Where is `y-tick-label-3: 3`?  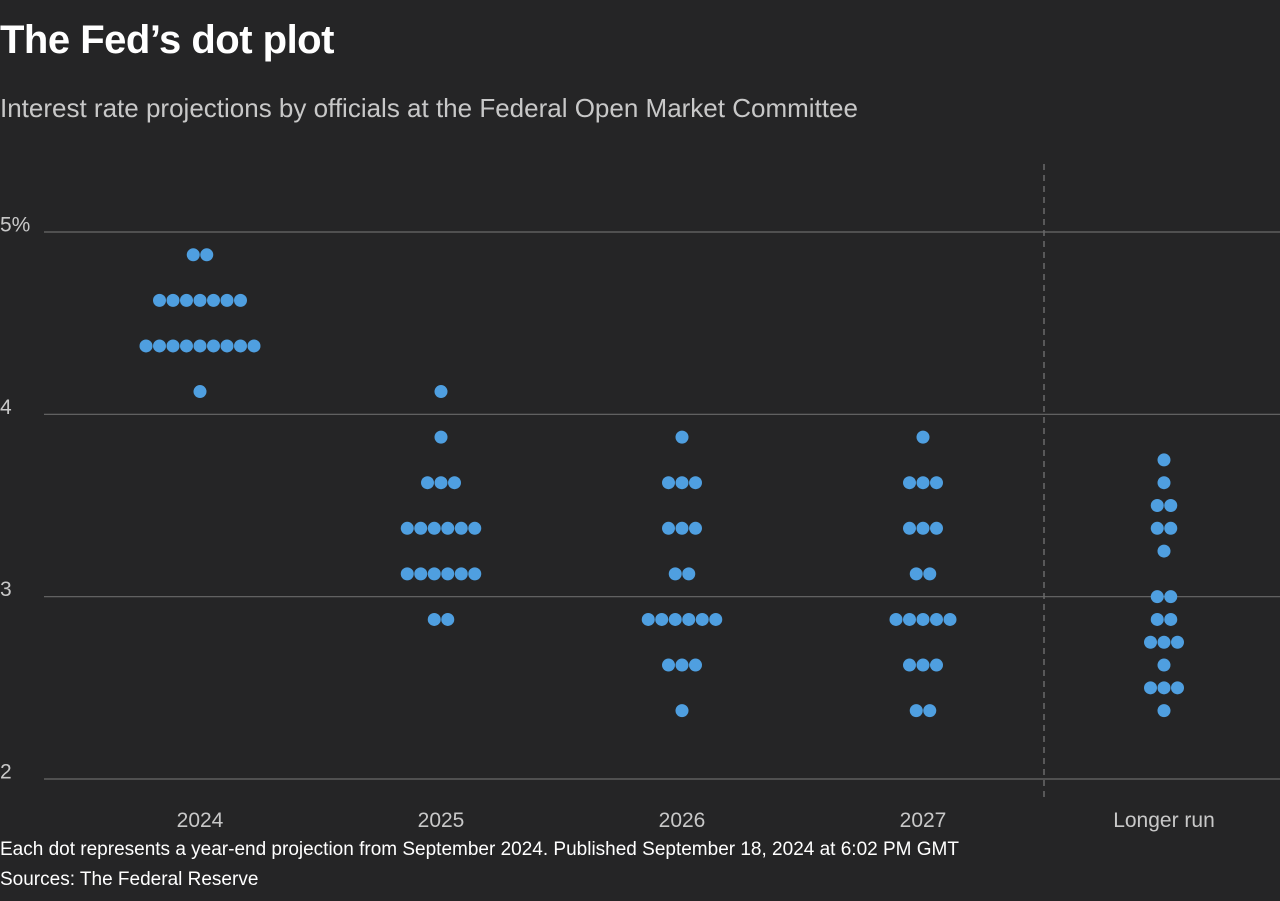 y-tick-label-3: 3 is located at coordinates (6, 589).